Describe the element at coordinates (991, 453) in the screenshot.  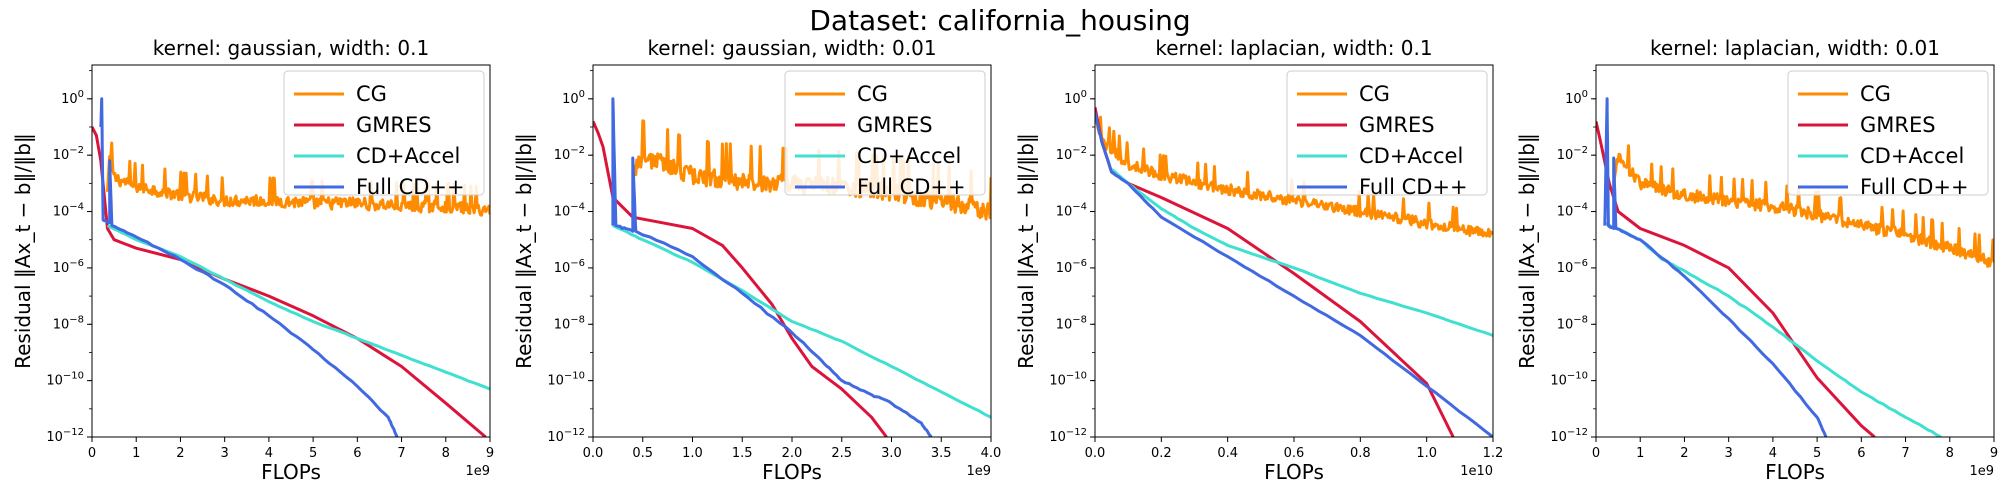
I see `x-tick-label: 4.0` at that location.